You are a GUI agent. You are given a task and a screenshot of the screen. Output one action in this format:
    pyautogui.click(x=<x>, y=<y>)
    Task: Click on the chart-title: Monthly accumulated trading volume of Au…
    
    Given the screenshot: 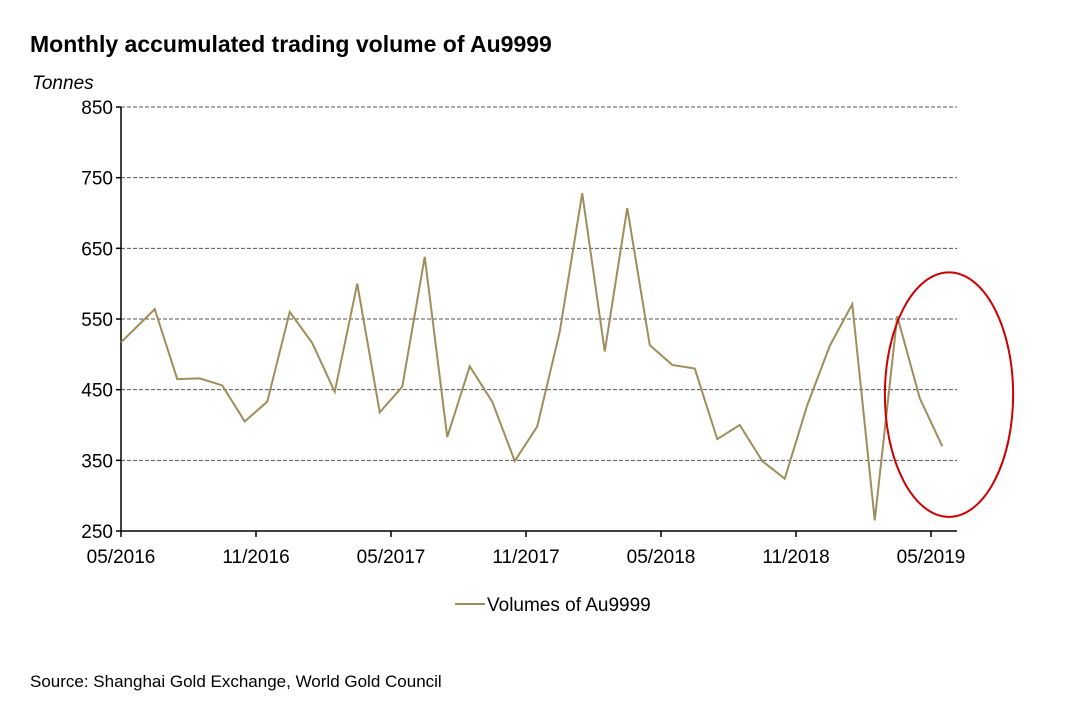 What is the action you would take?
    pyautogui.click(x=291, y=44)
    